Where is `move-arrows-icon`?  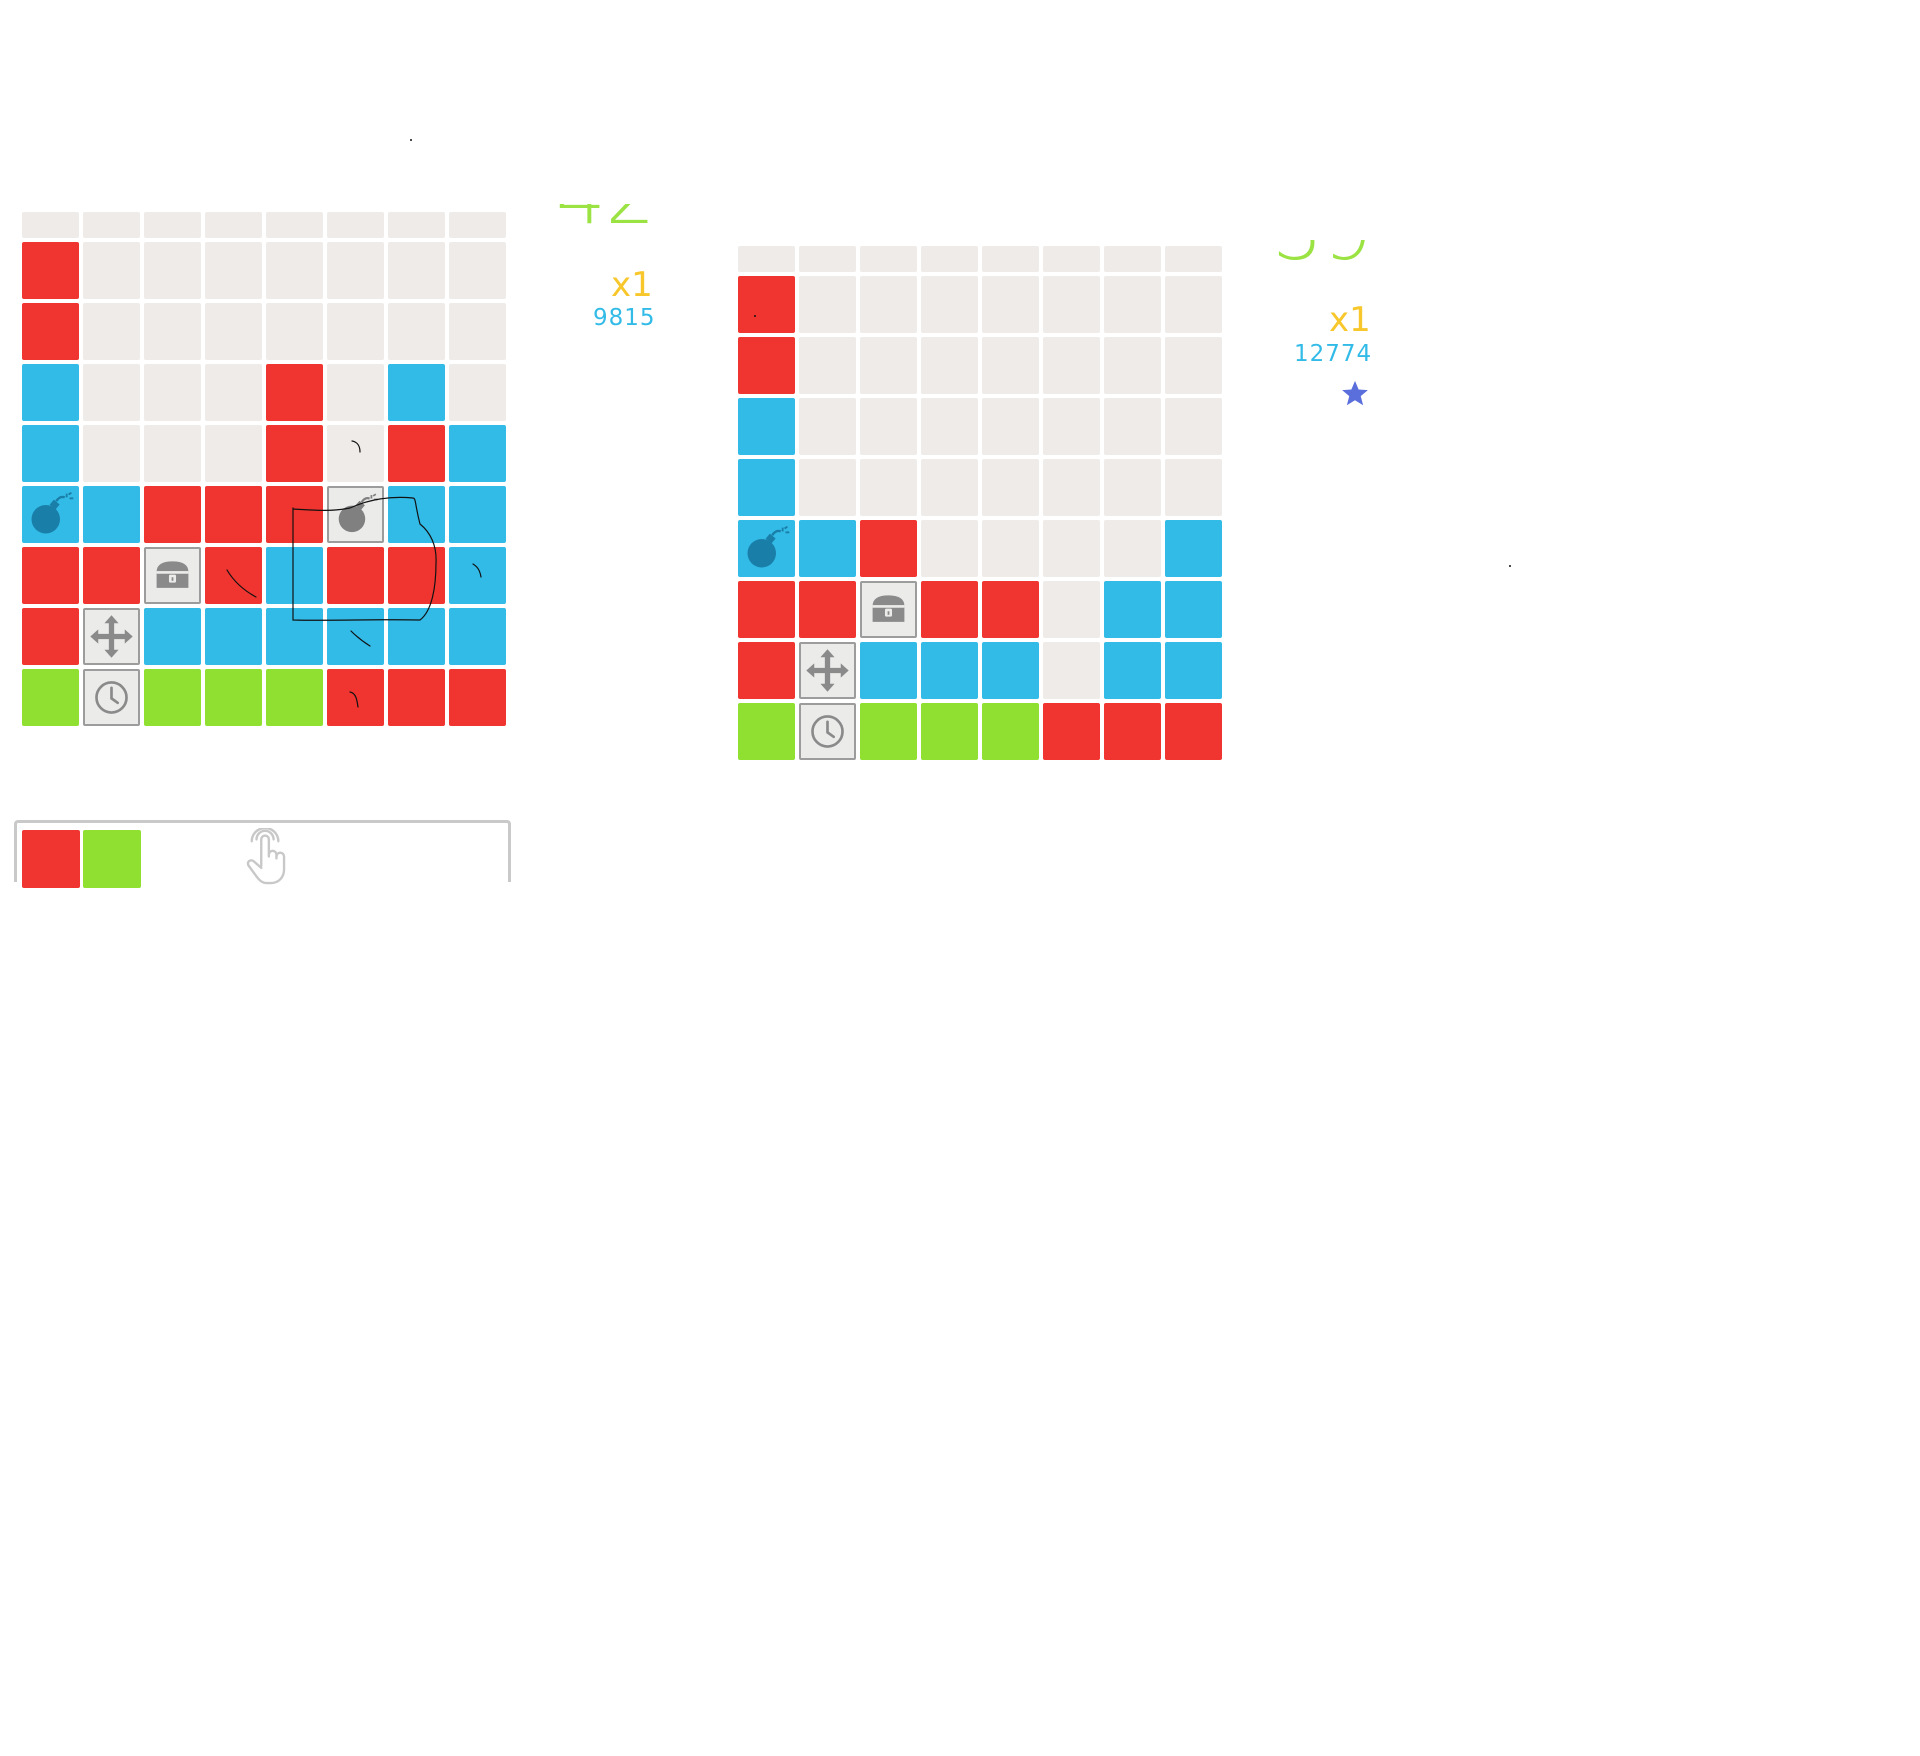
move-arrows-icon is located at coordinates (111, 636).